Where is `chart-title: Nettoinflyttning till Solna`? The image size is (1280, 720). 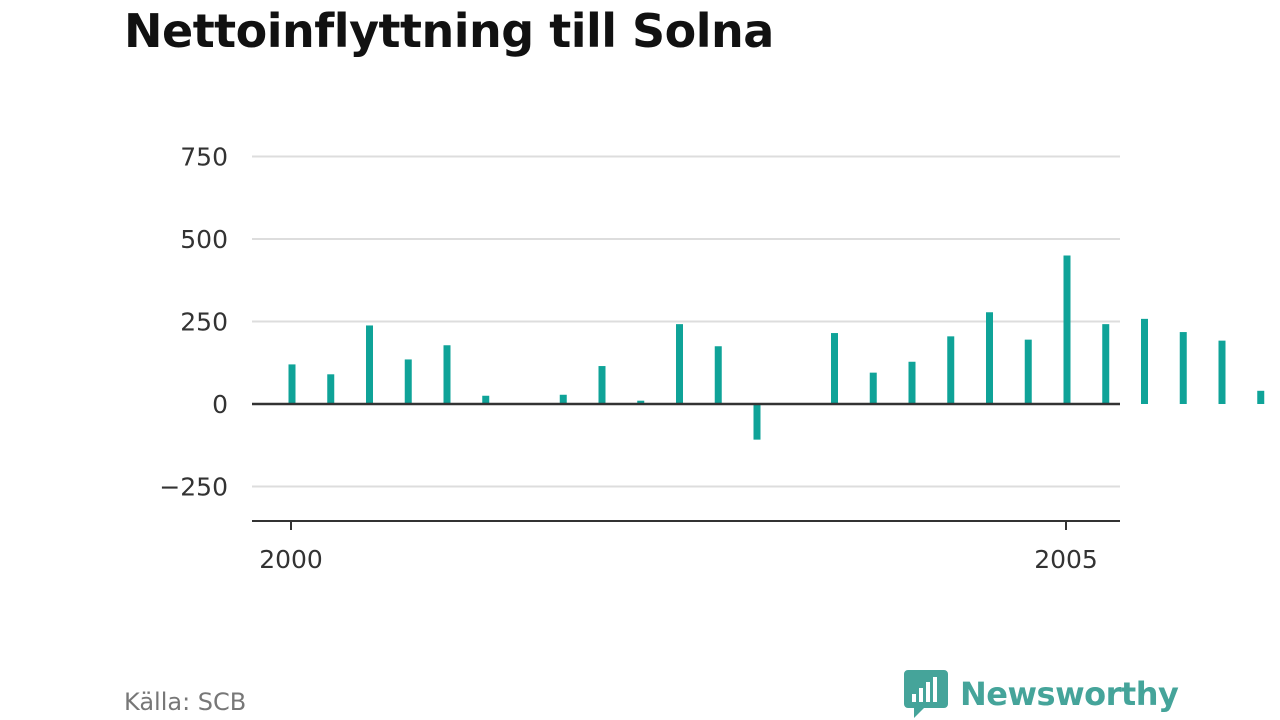
chart-title: Nettoinflyttning till Solna is located at coordinates (449, 31).